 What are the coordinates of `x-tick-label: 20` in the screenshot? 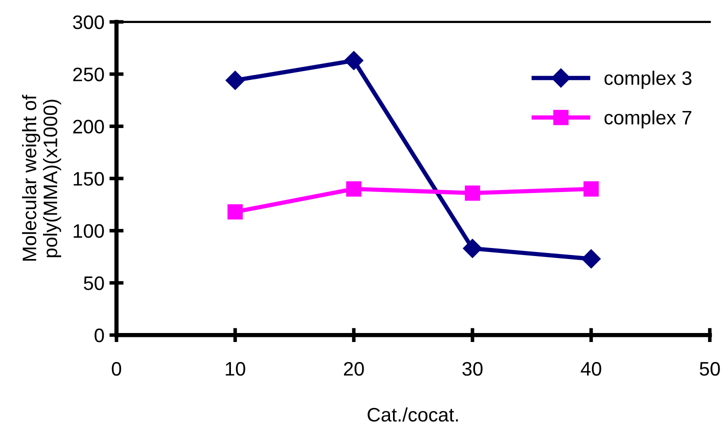 It's located at (354, 369).